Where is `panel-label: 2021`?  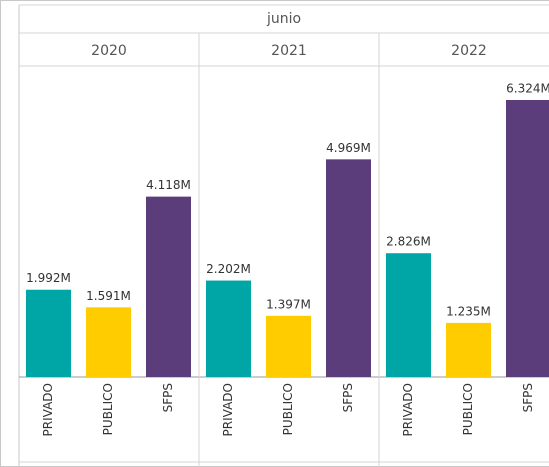
panel-label: 2021 is located at coordinates (289, 51).